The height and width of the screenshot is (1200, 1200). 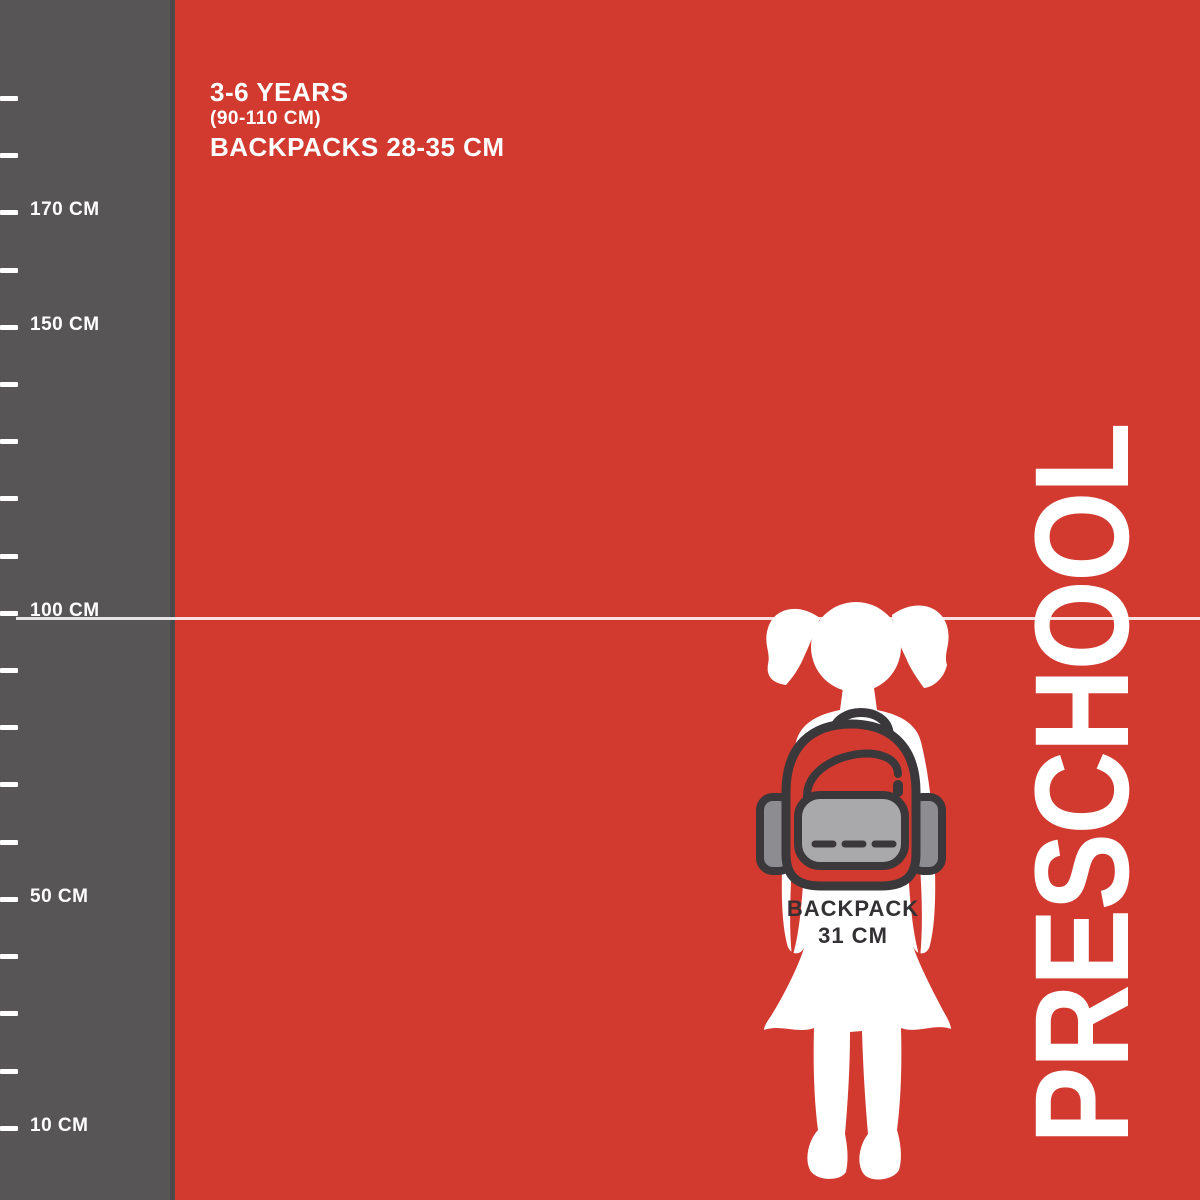 What do you see at coordinates (853, 908) in the screenshot?
I see `backpack-size-label-line1: BACKPACK` at bounding box center [853, 908].